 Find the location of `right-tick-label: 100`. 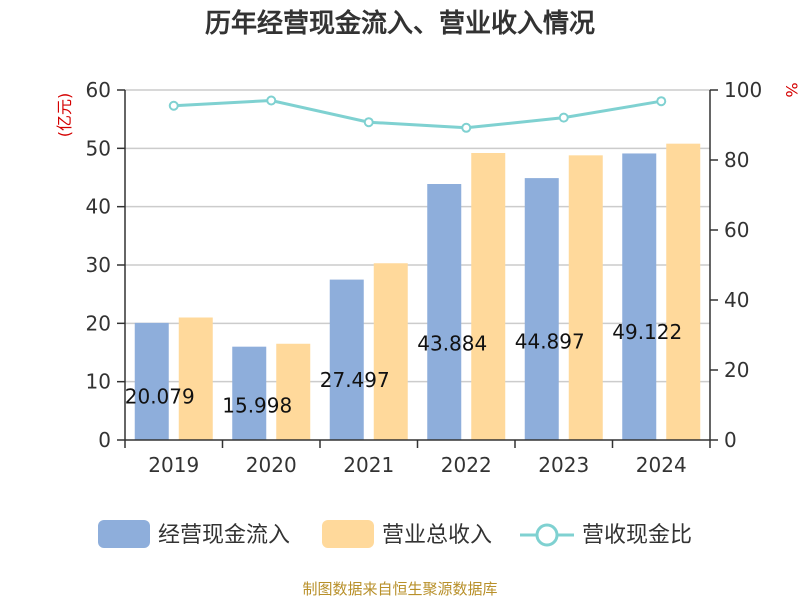

right-tick-label: 100 is located at coordinates (743, 90).